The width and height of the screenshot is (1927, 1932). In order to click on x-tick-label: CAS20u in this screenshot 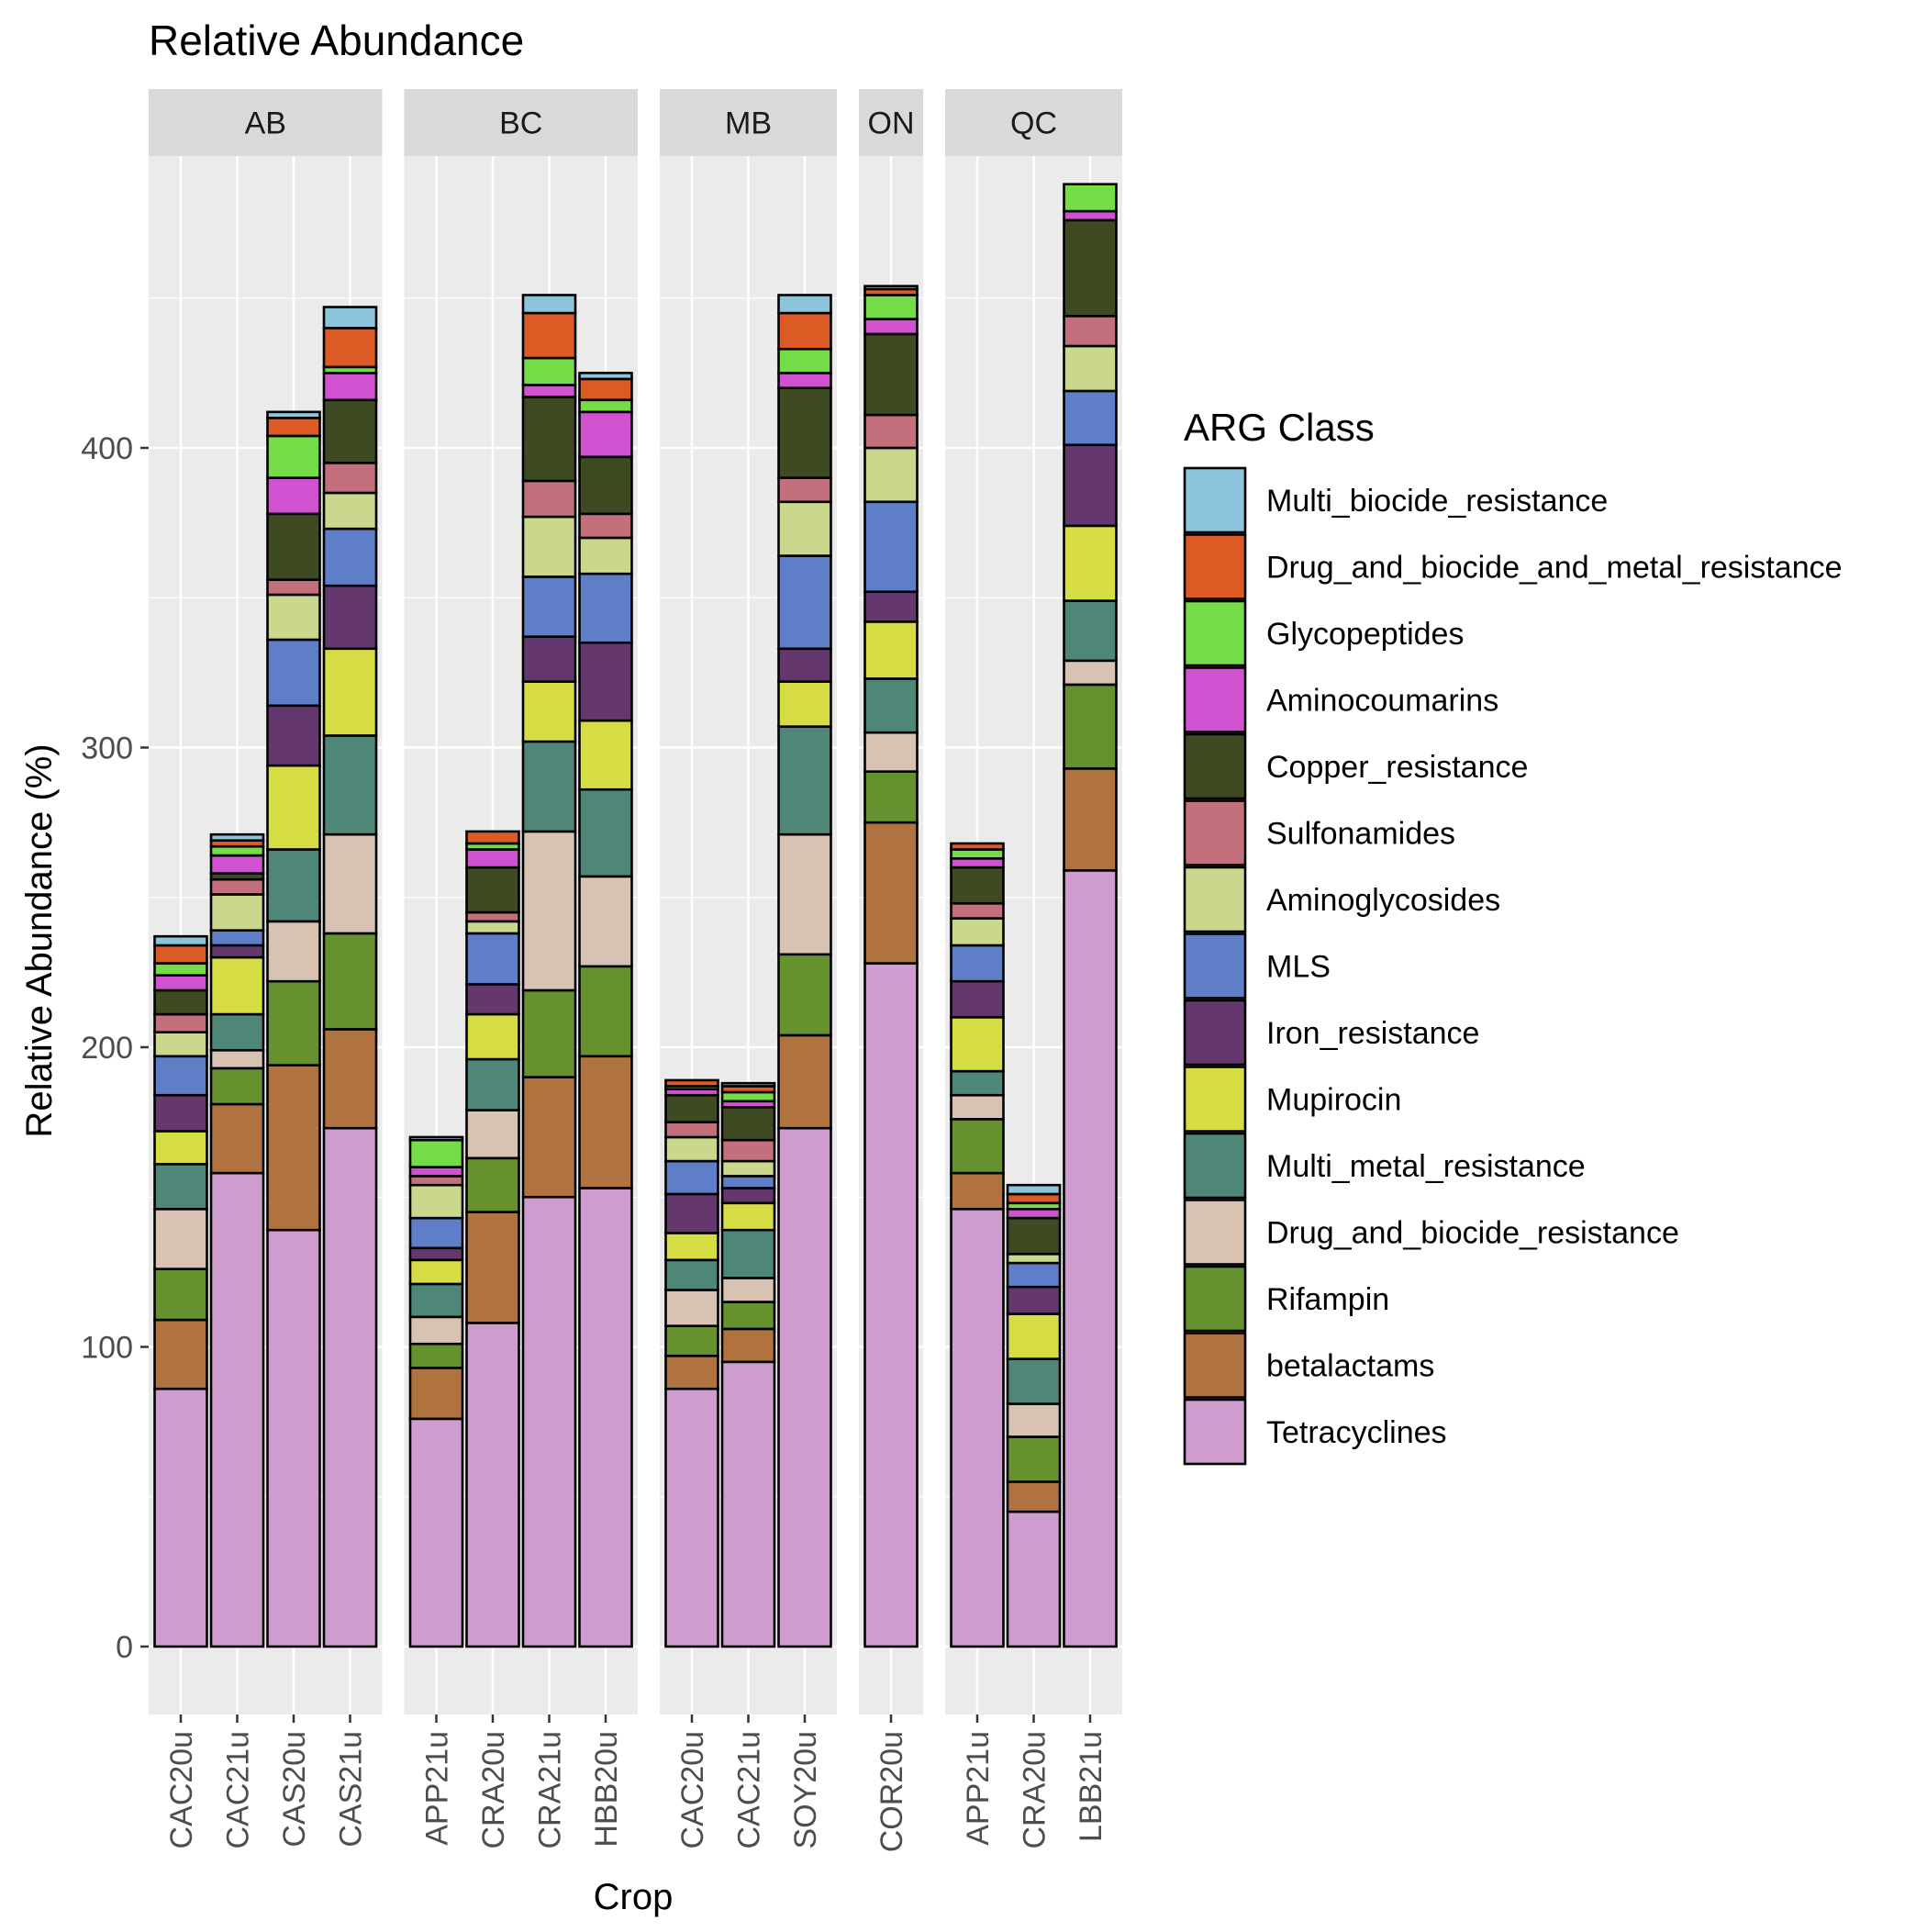, I will do `click(294, 1789)`.